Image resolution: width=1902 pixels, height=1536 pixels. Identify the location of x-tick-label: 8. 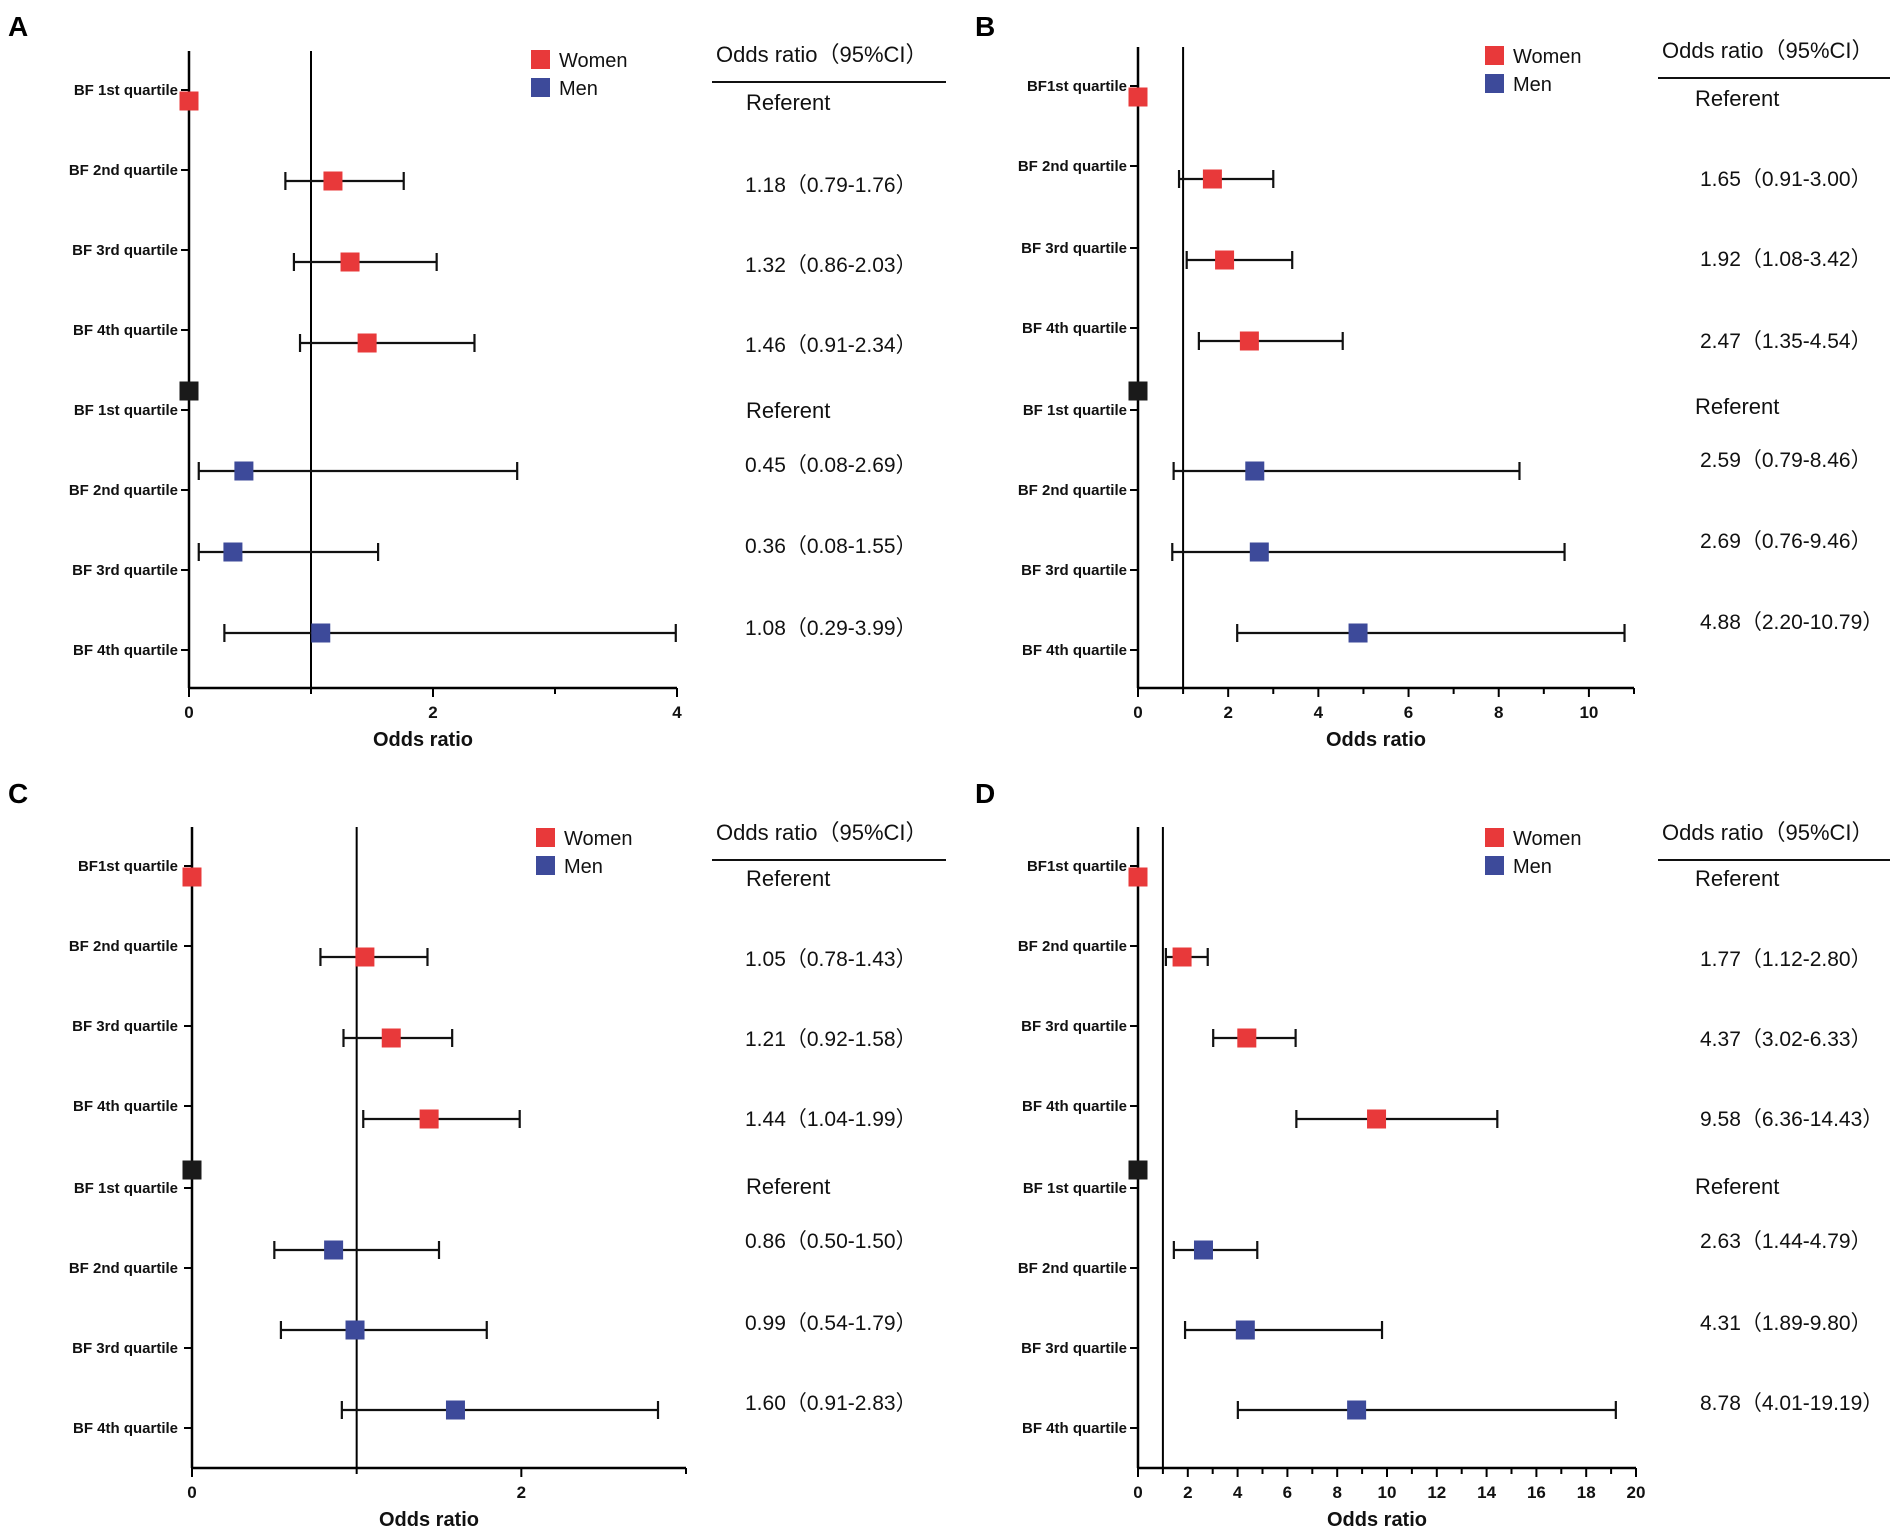
(1498, 712).